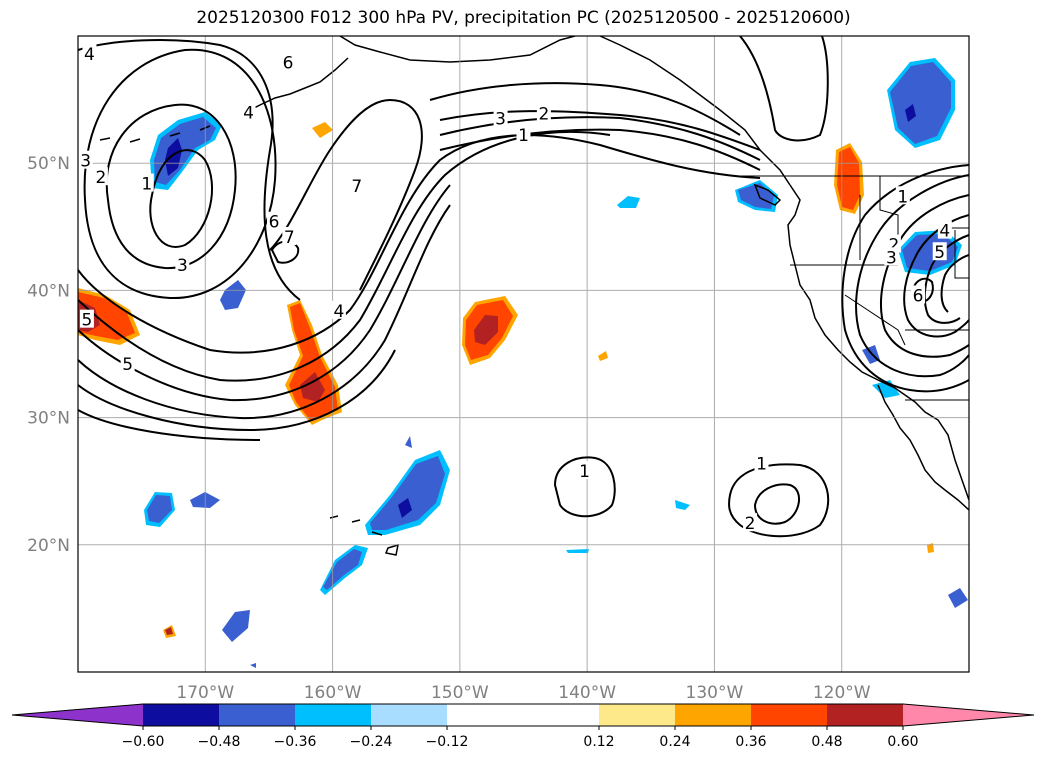 This screenshot has width=1047, height=765. Describe the element at coordinates (784, 89) in the screenshot. I see `contour-alaska-high` at that location.